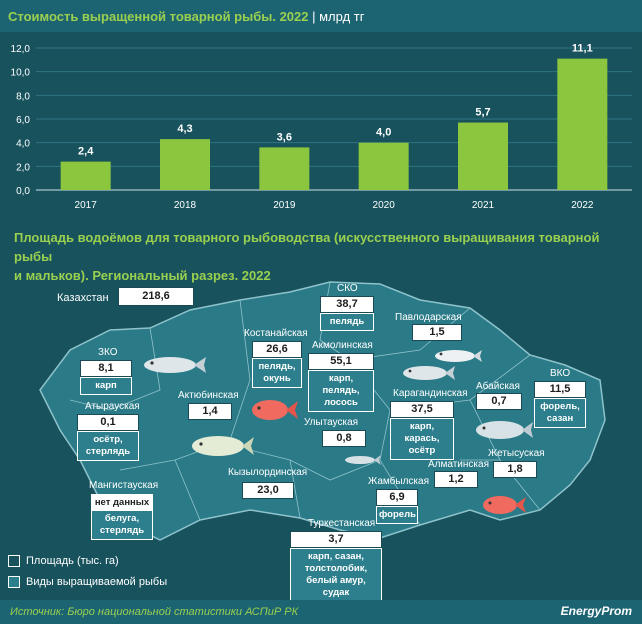  Describe the element at coordinates (277, 349) in the screenshot. I see `region-area-kostanay: 26,6` at that location.